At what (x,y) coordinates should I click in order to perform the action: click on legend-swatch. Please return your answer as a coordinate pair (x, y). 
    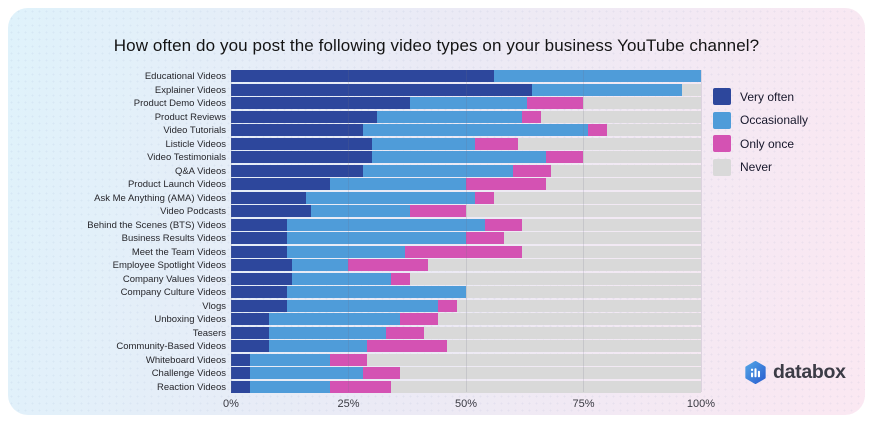
    Looking at the image, I should click on (722, 167).